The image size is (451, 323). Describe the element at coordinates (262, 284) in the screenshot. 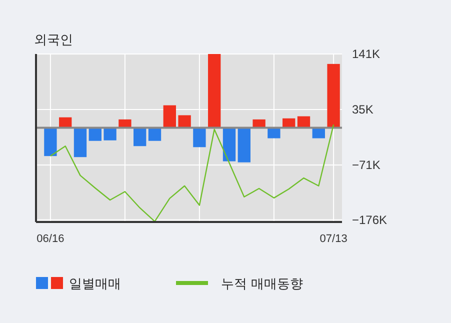

I see `legend-label: 누적 매매동향` at that location.